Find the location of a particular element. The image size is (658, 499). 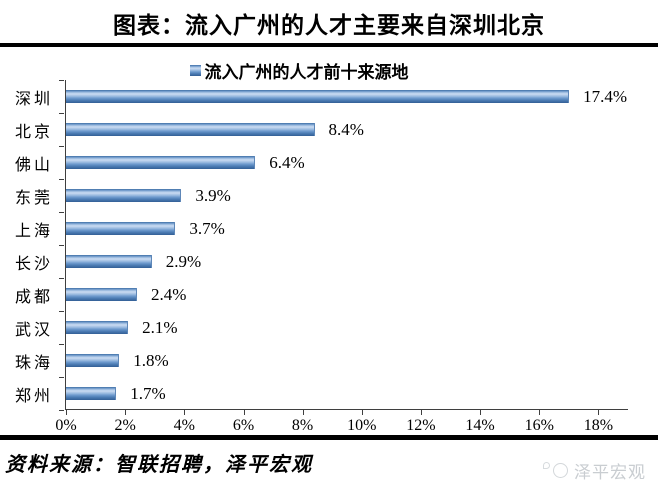

value-label: 17.4% is located at coordinates (605, 96).